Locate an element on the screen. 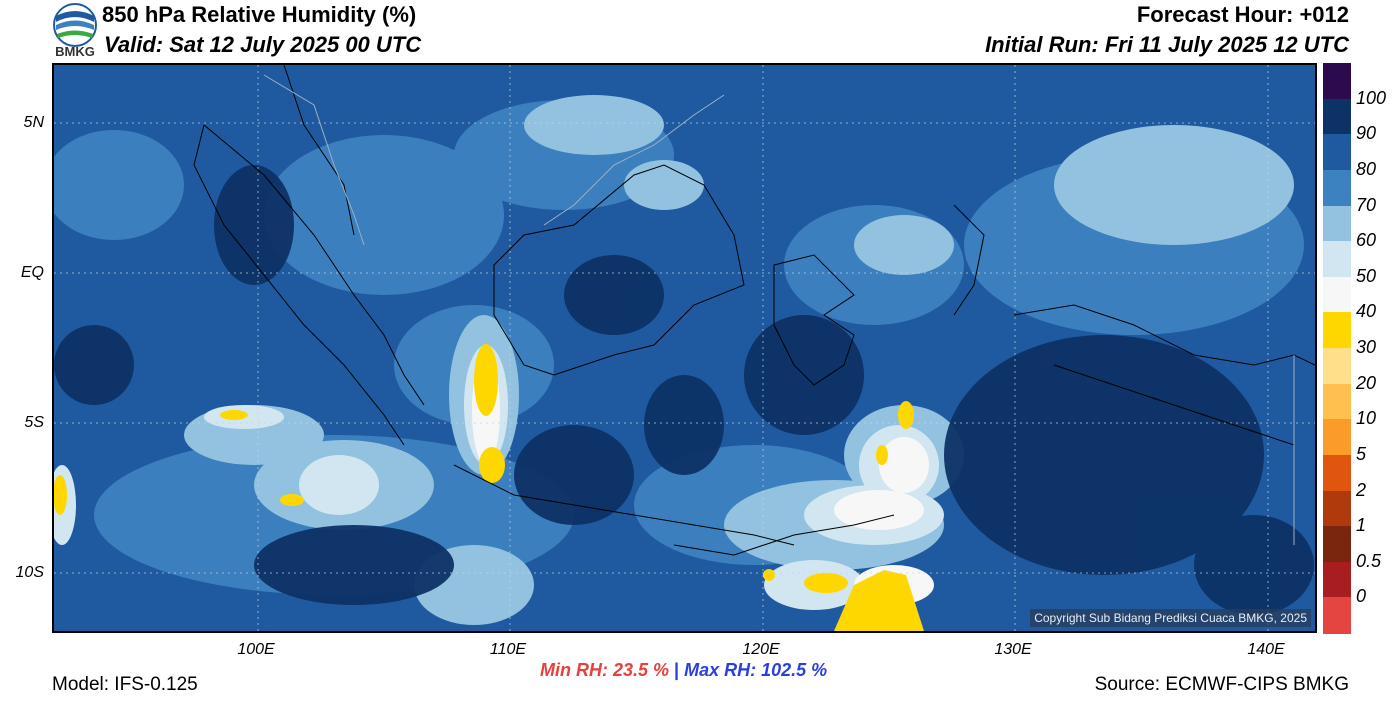 This screenshot has height=709, width=1400. colorbar-label: 100 is located at coordinates (1371, 97).